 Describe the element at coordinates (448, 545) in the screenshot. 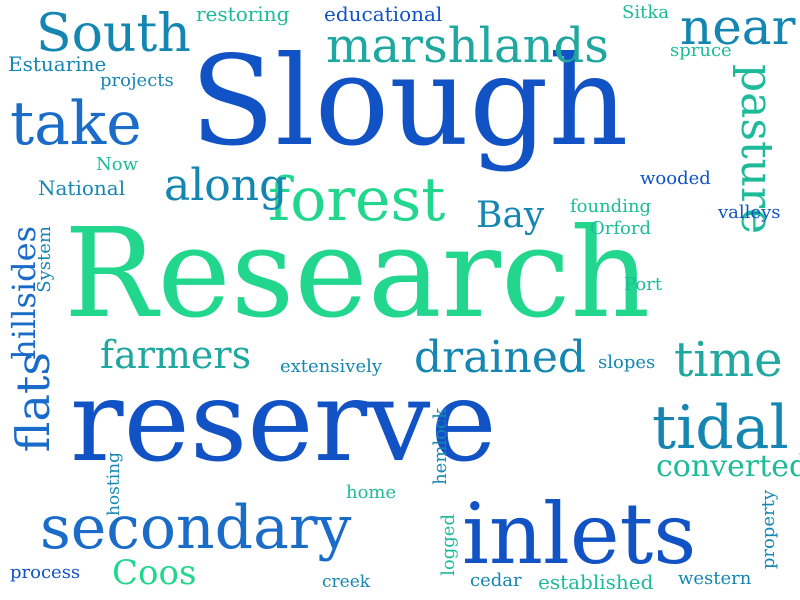

I see `word-logged: logged` at that location.